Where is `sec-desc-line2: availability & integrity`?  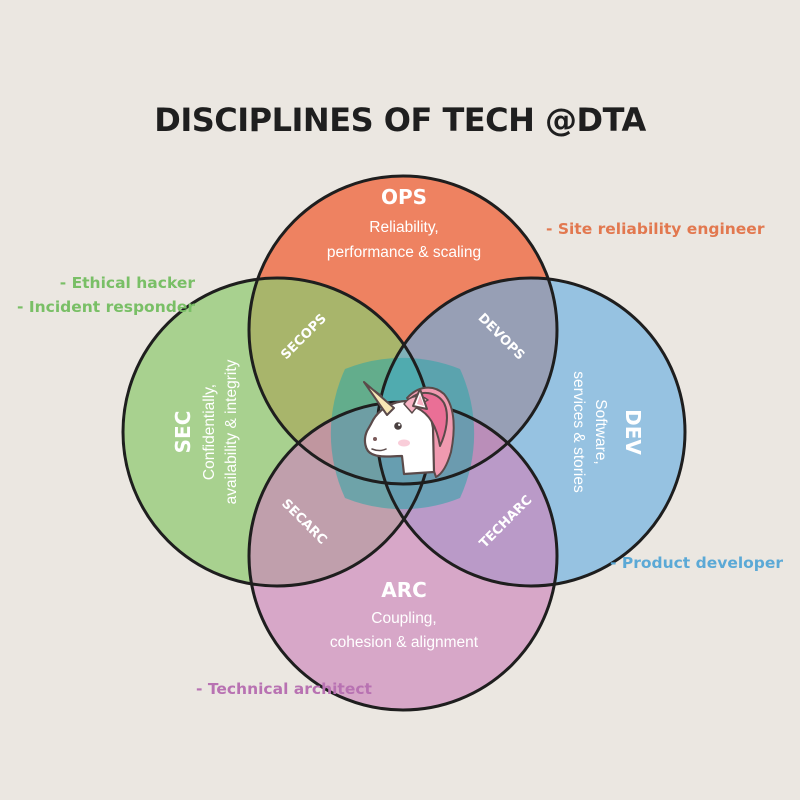
sec-desc-line2: availability & integrity is located at coordinates (231, 431).